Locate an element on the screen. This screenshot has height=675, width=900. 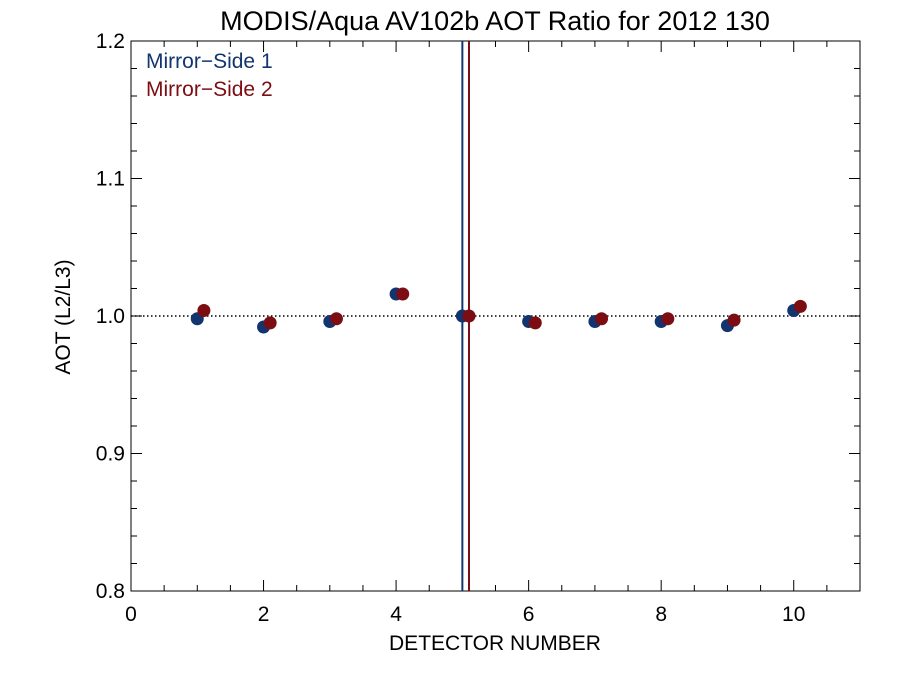
x-tick-label: 10 is located at coordinates (793, 614).